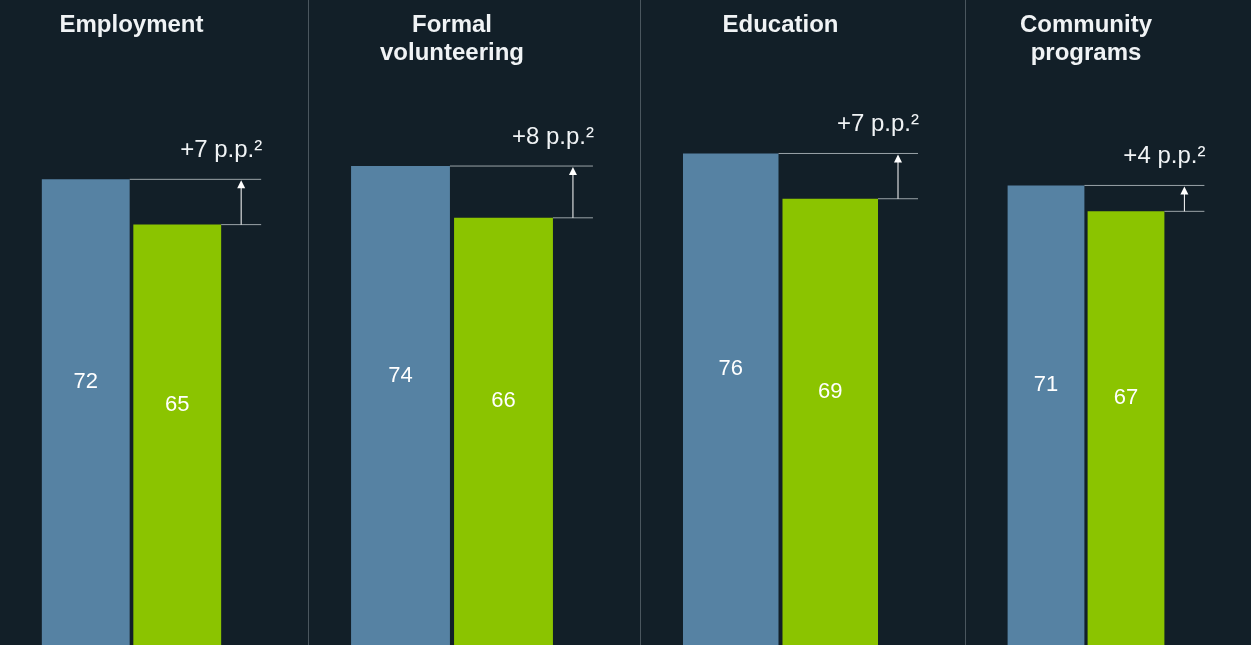  What do you see at coordinates (1126, 397) in the screenshot?
I see `data-label: 67` at bounding box center [1126, 397].